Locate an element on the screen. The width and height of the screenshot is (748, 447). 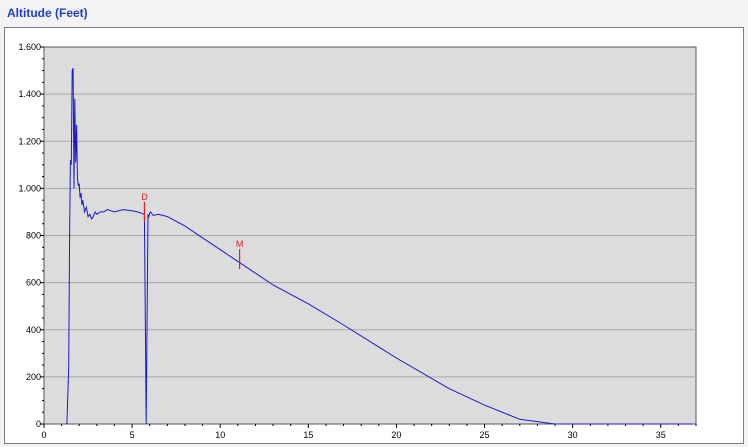
x-tick-label: 25 is located at coordinates (485, 435).